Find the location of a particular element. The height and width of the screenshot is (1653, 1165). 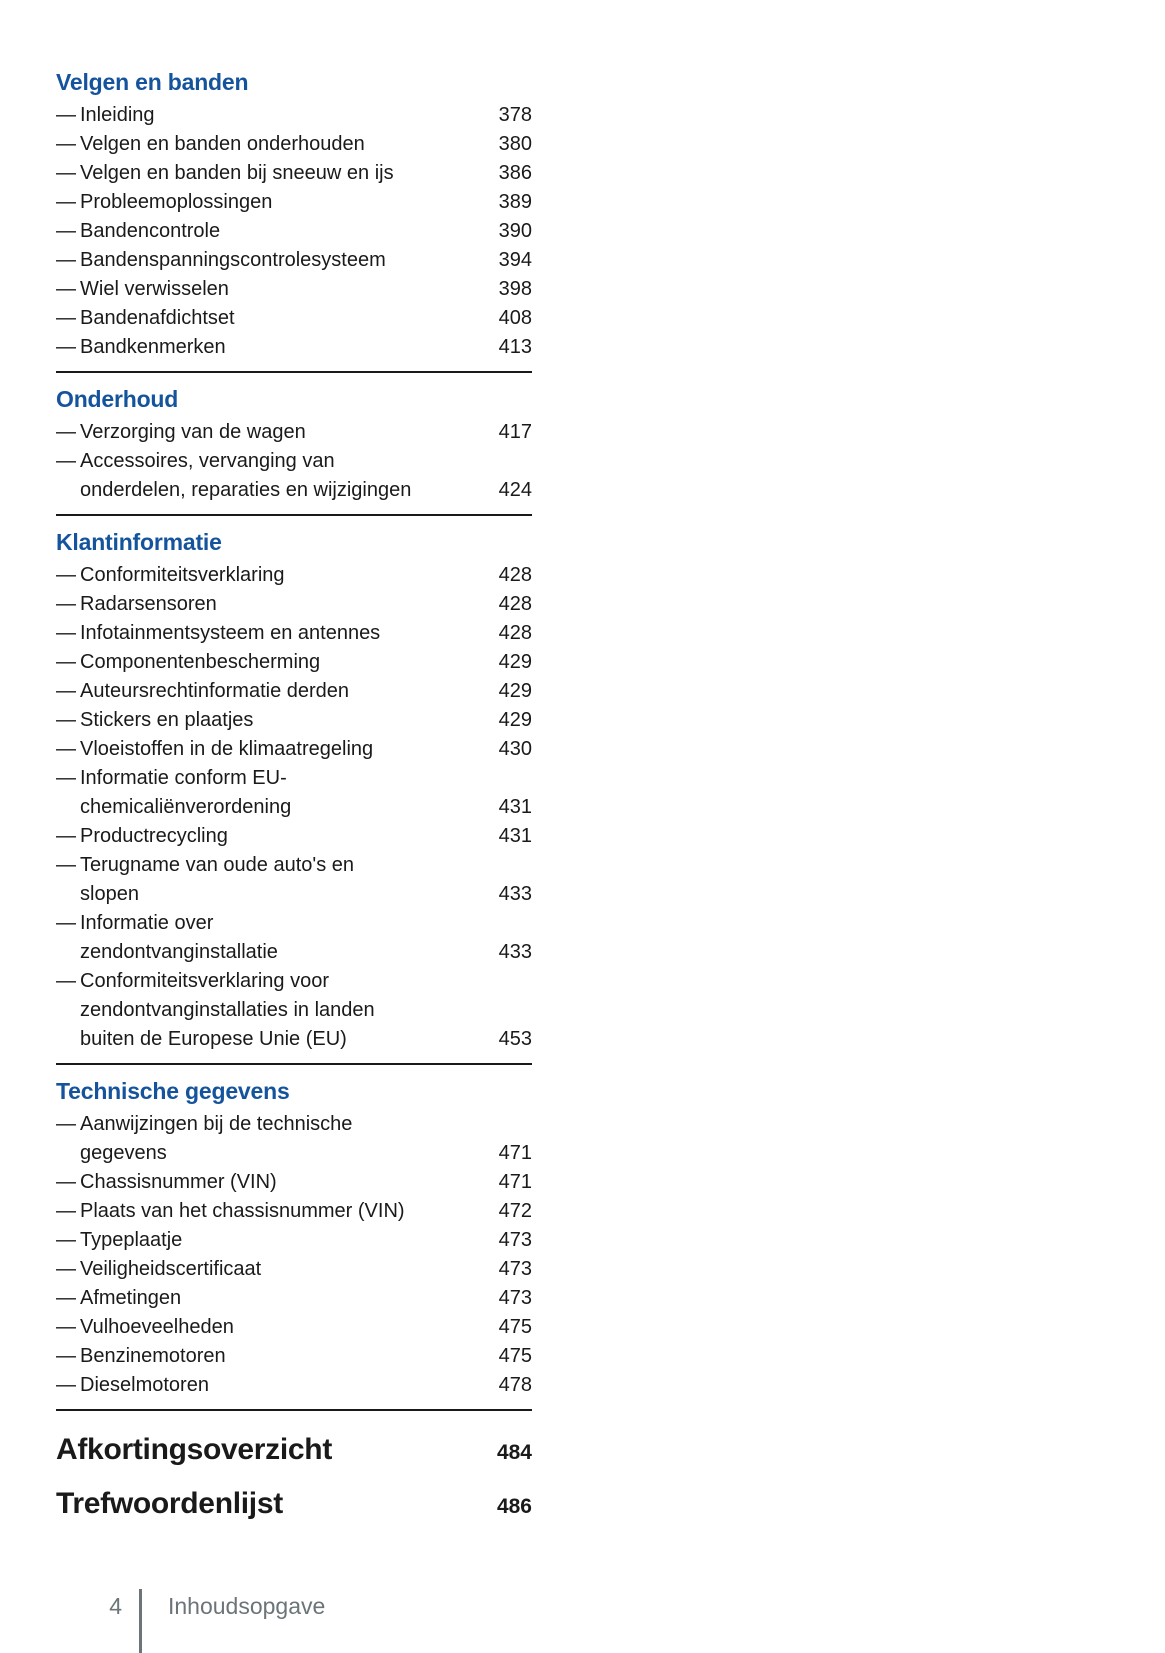

toc-entry-label: — Stickers en plaatjes is located at coordinates (271, 720).